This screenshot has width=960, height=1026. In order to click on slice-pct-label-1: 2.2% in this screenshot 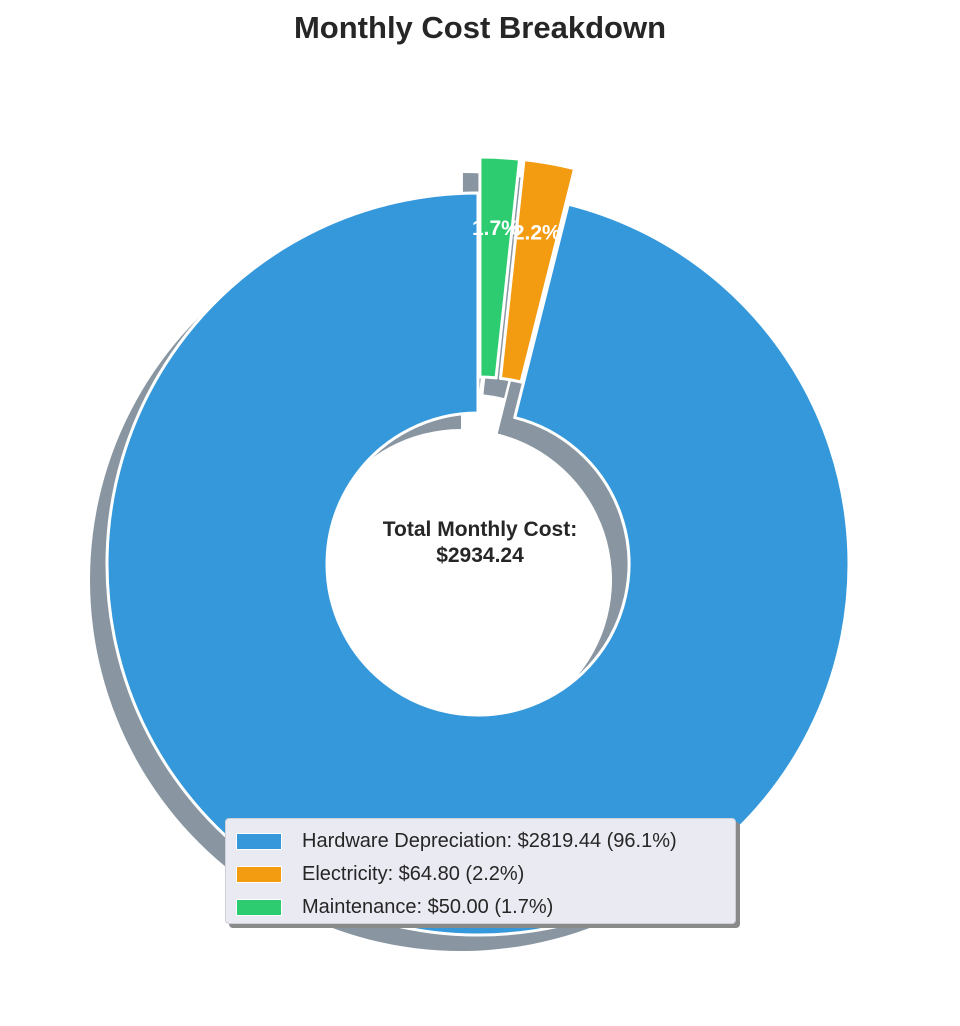, I will do `click(537, 233)`.